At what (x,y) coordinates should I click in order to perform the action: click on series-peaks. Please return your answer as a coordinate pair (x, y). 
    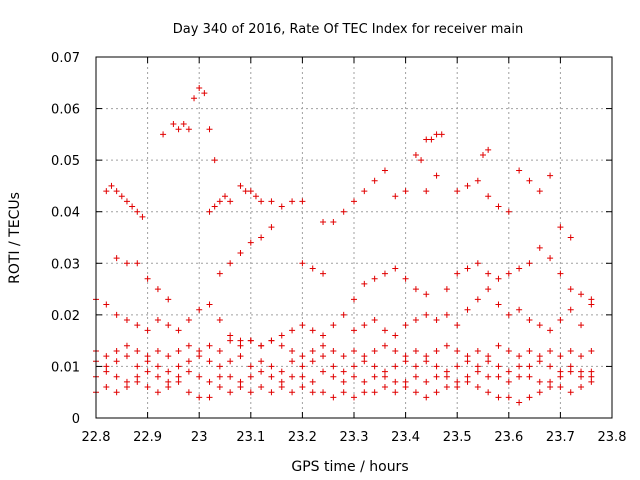
    Looking at the image, I should click on (326, 124).